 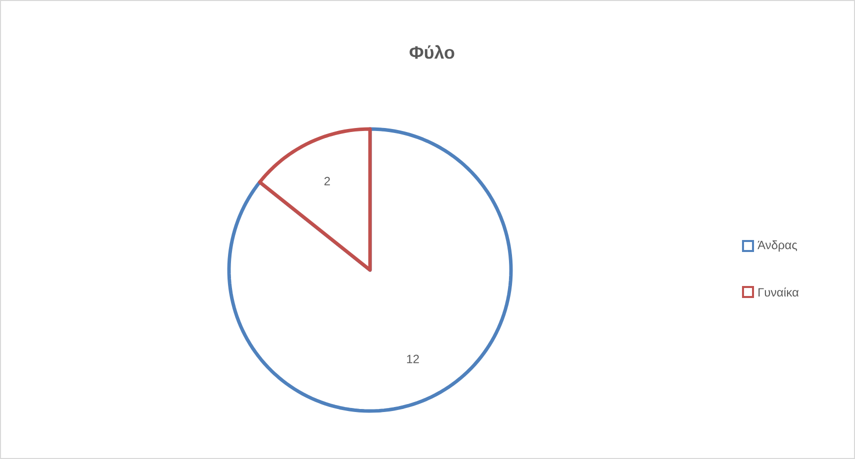 I want to click on legend-label: Άνδρας, so click(x=778, y=246).